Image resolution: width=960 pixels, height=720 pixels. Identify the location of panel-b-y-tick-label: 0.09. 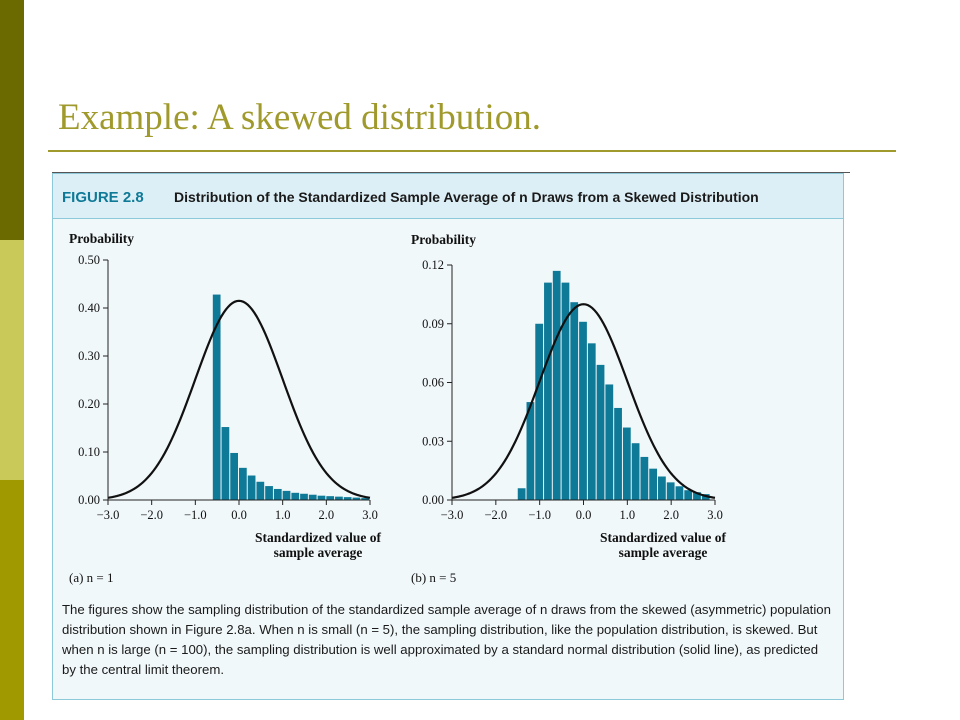
(433, 324).